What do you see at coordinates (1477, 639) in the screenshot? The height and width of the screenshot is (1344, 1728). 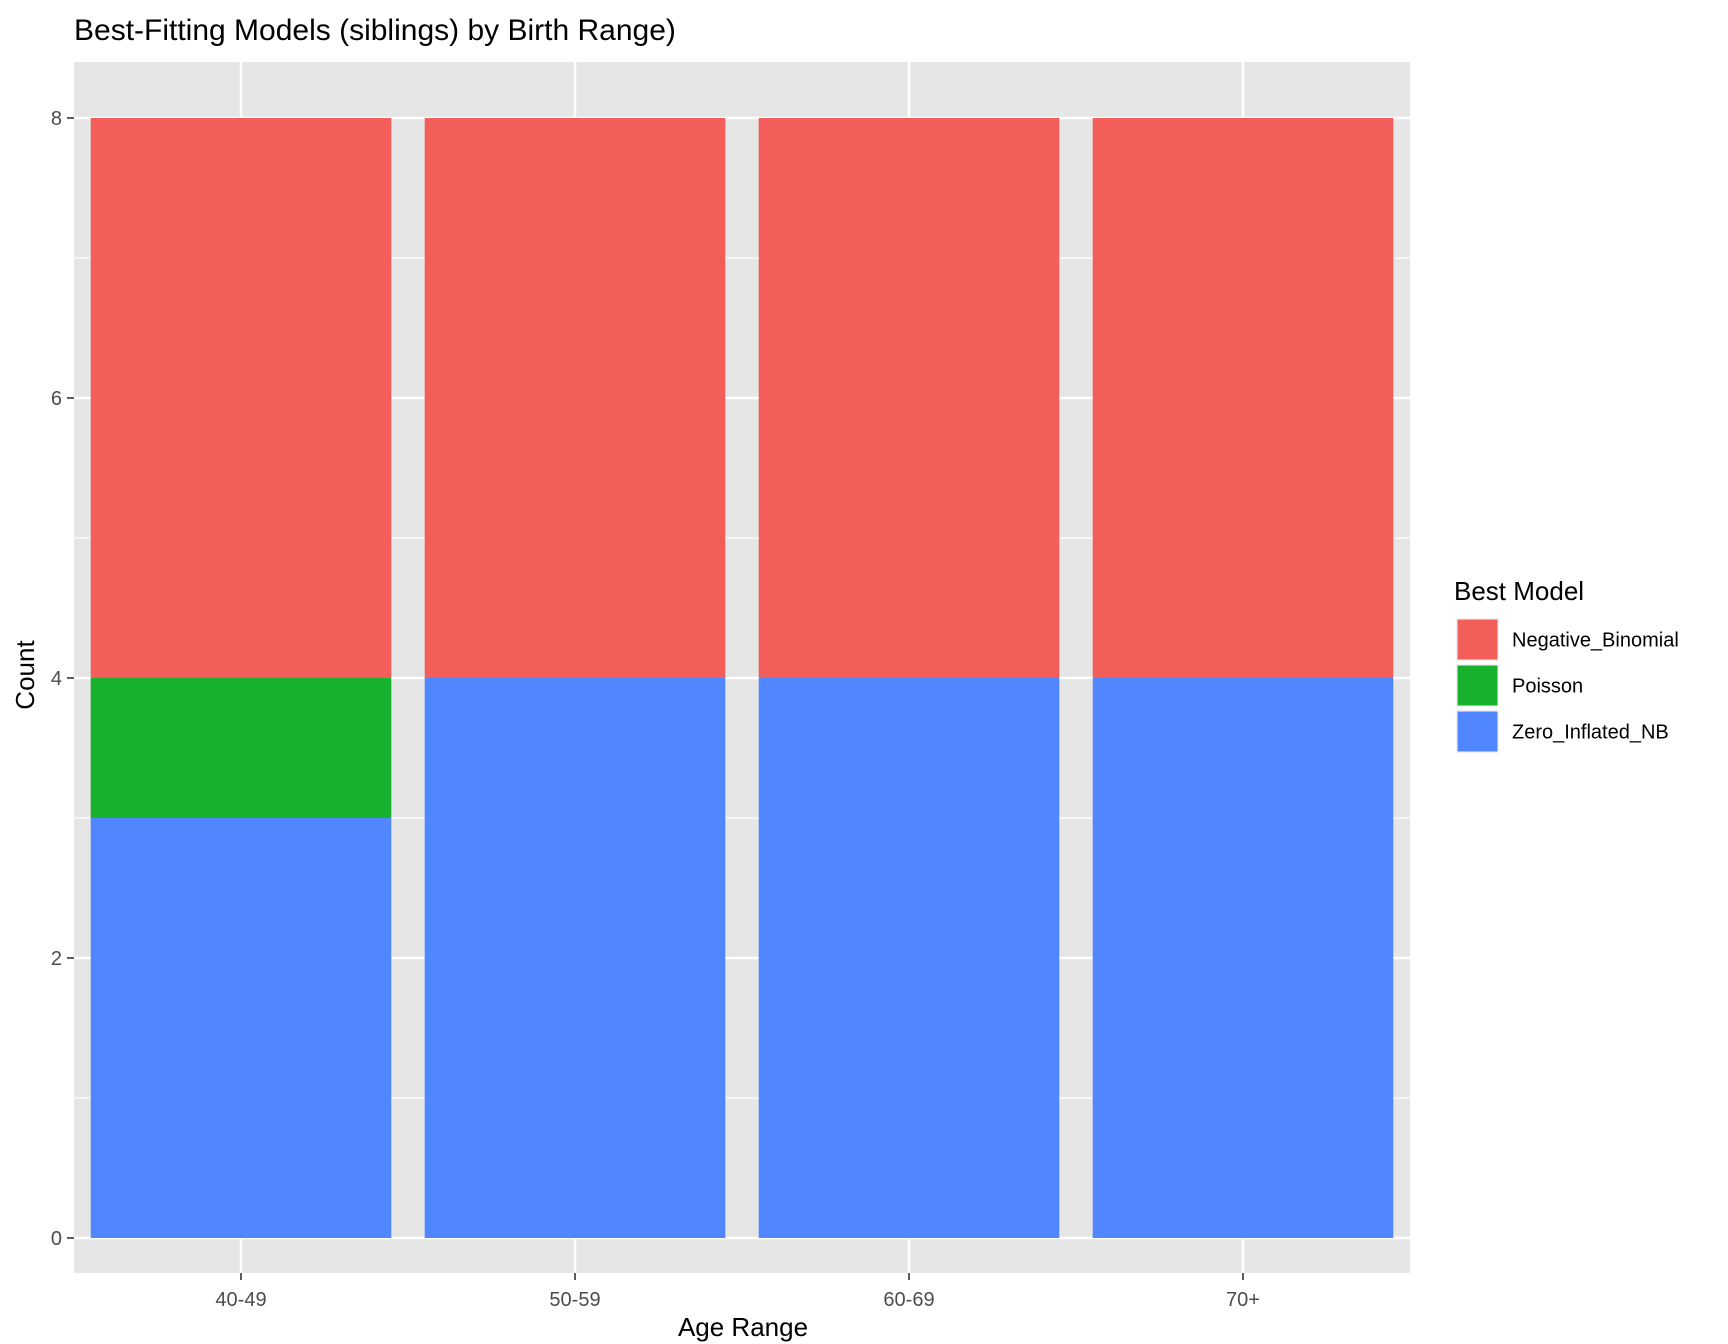 I see `legend-key-negative-binomial` at bounding box center [1477, 639].